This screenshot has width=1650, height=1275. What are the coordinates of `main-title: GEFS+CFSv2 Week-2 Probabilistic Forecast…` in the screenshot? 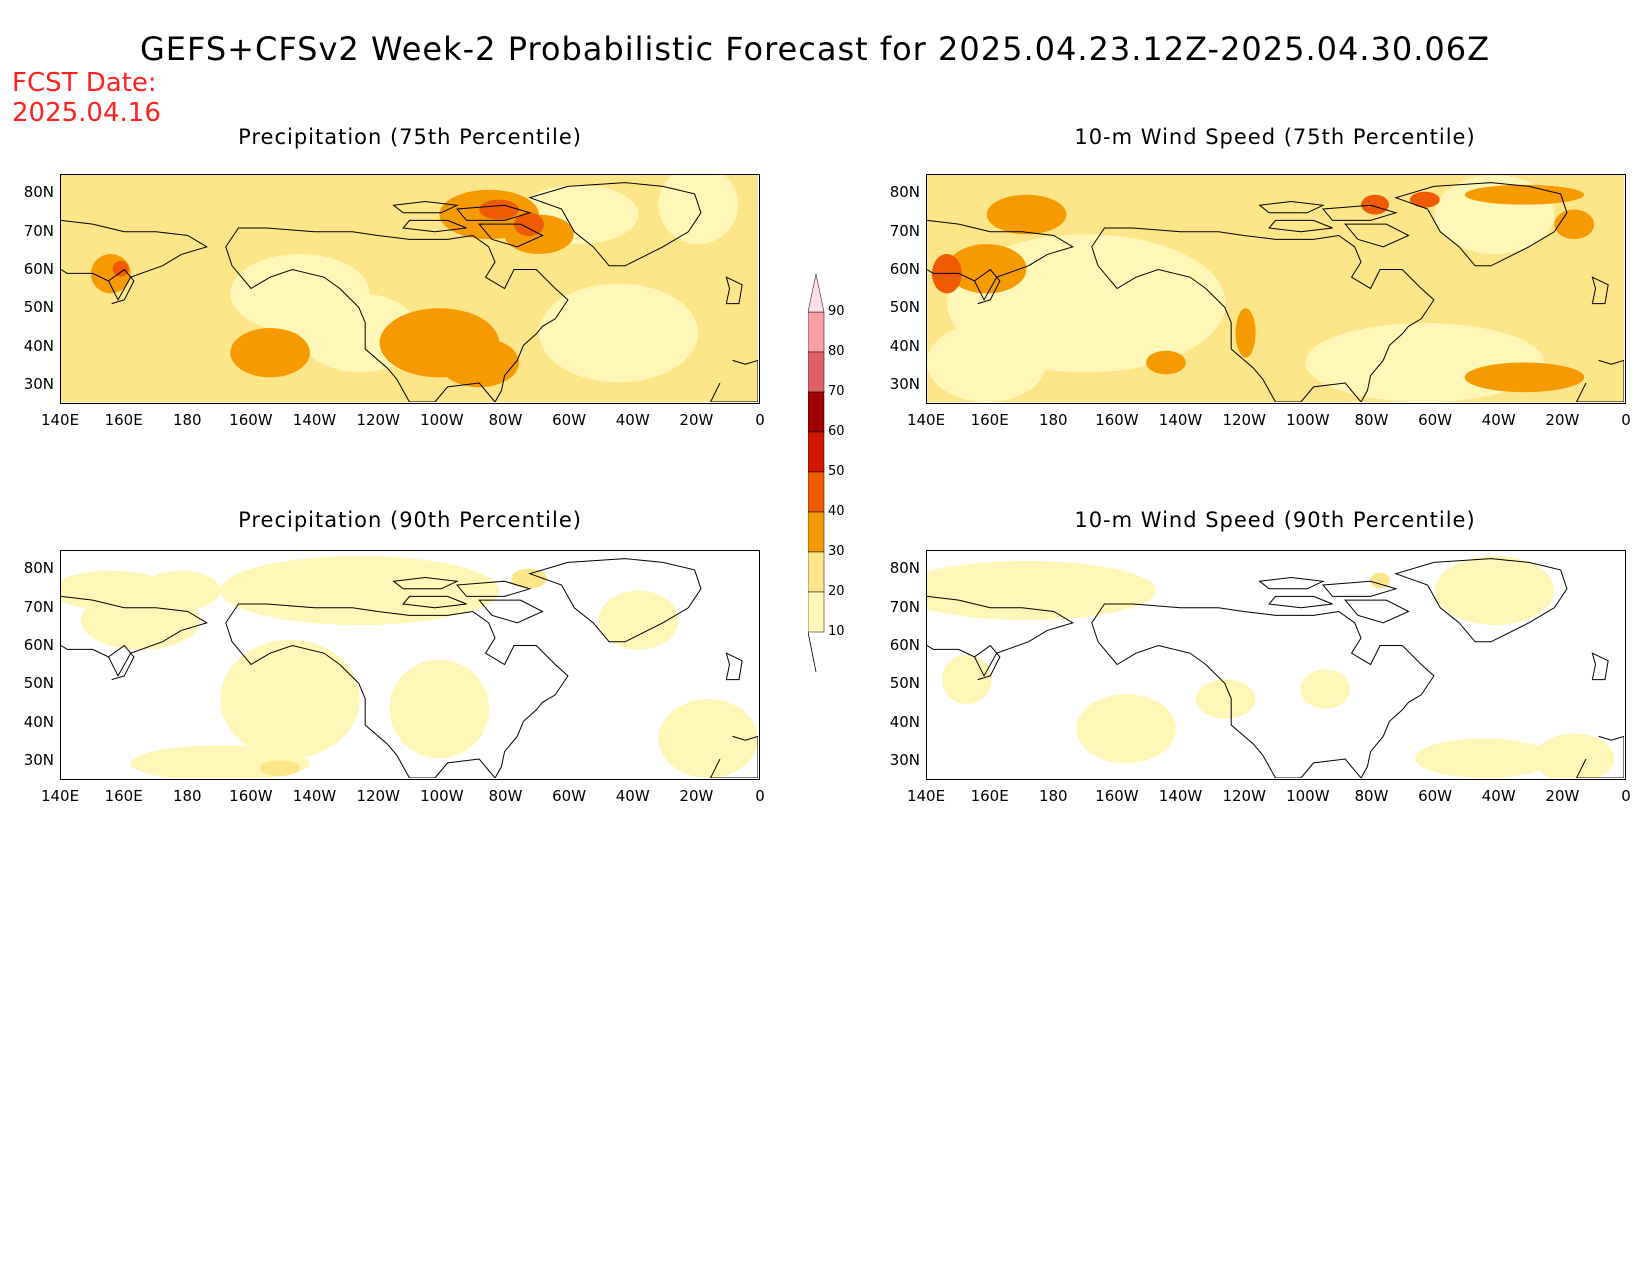 It's located at (815, 49).